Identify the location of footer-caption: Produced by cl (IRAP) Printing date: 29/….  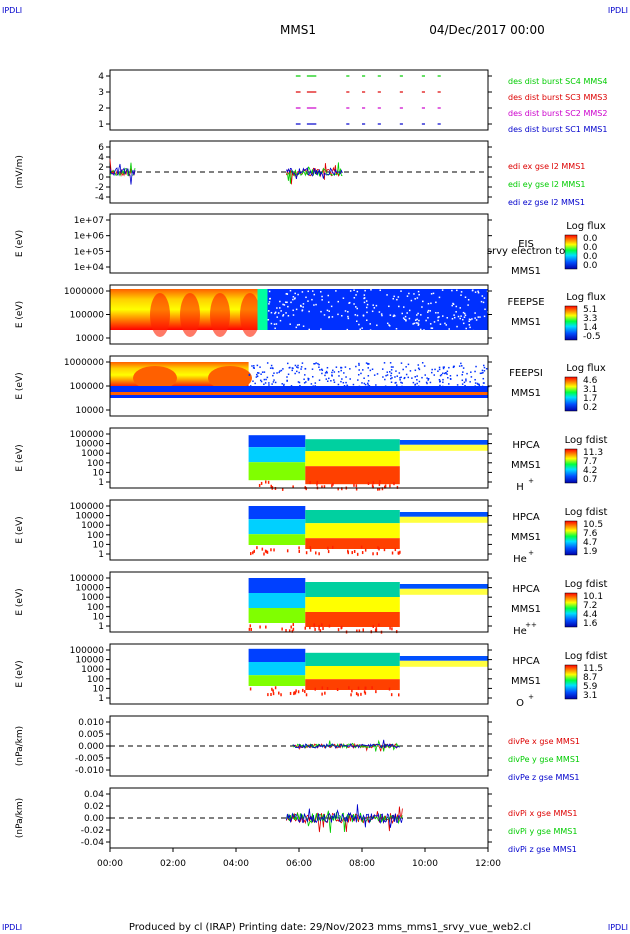
(330, 927).